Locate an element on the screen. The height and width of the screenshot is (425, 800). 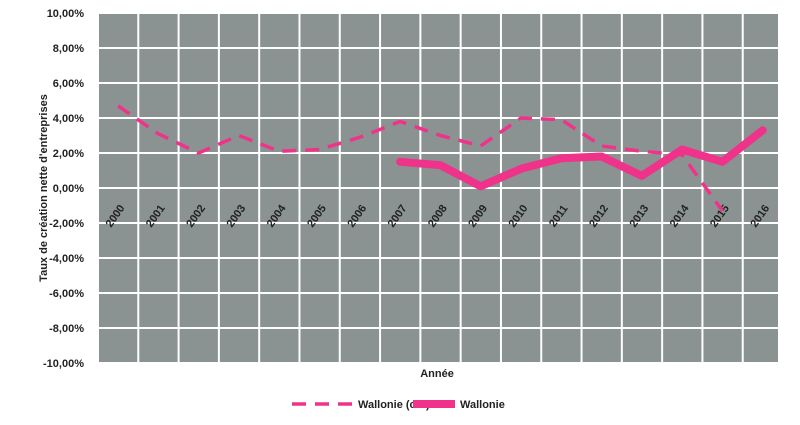
y-tick-label: 10,00% is located at coordinates (66, 14).